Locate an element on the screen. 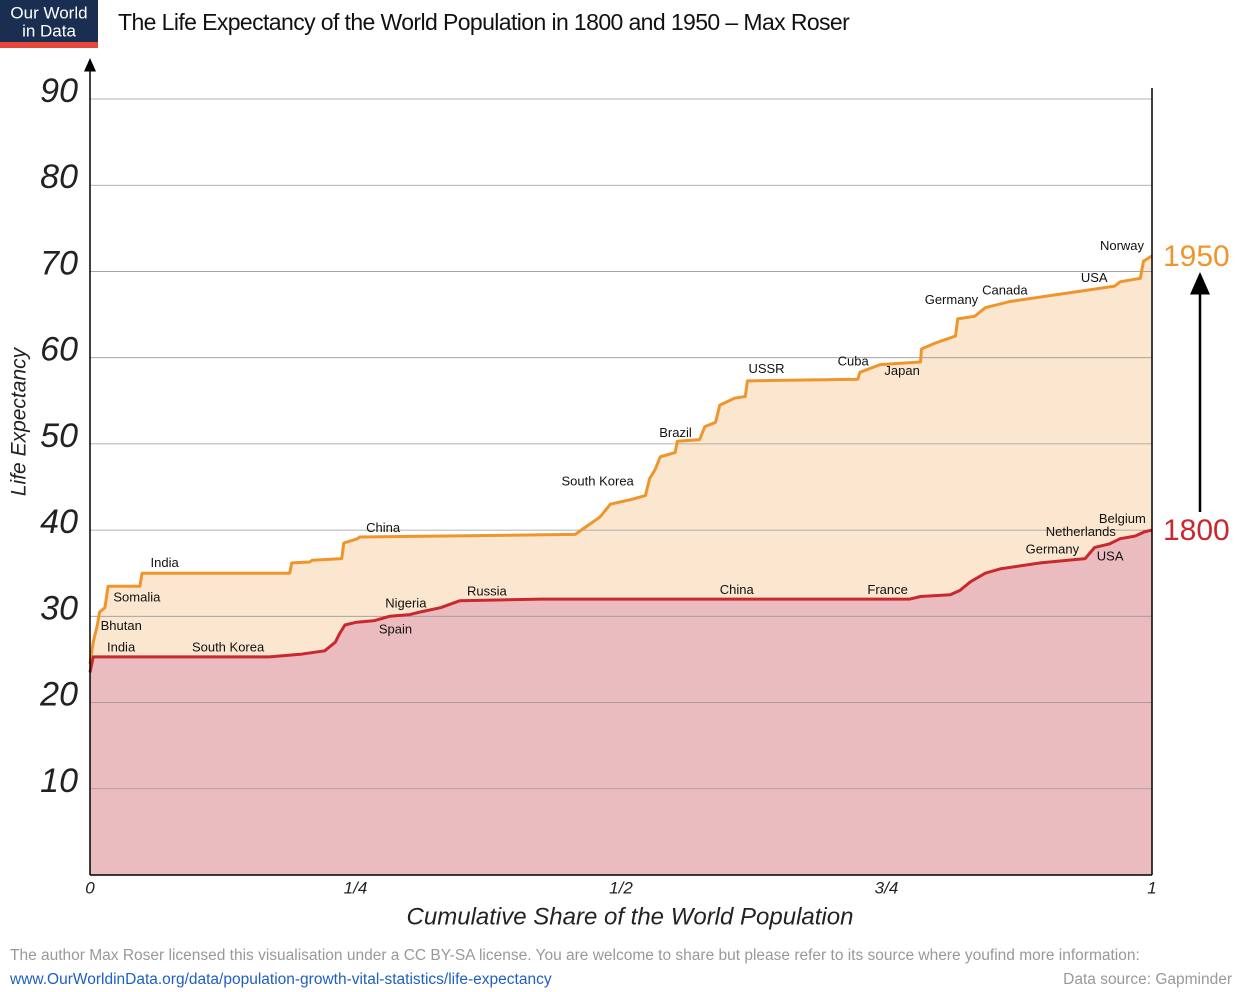 This screenshot has height=992, width=1250. annotation: Norway is located at coordinates (1122, 245).